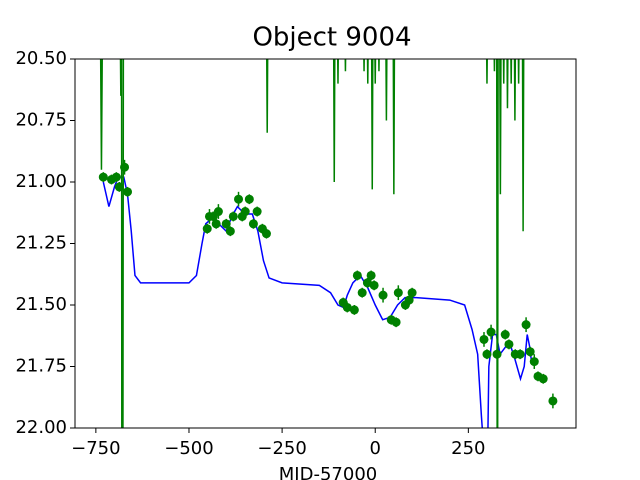  What do you see at coordinates (41, 366) in the screenshot?
I see `y-tick-label: 21.75` at bounding box center [41, 366].